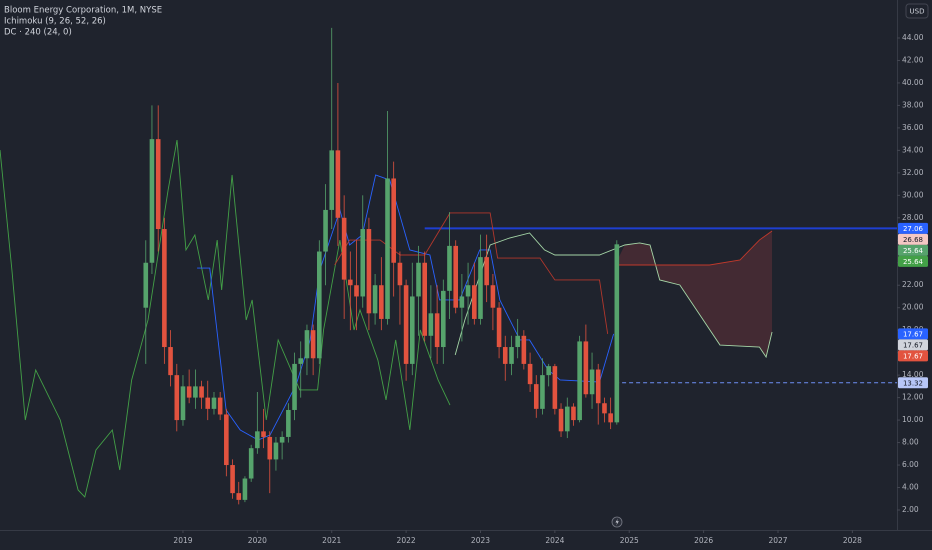  I want to click on x-tick-label: 2021, so click(331, 540).